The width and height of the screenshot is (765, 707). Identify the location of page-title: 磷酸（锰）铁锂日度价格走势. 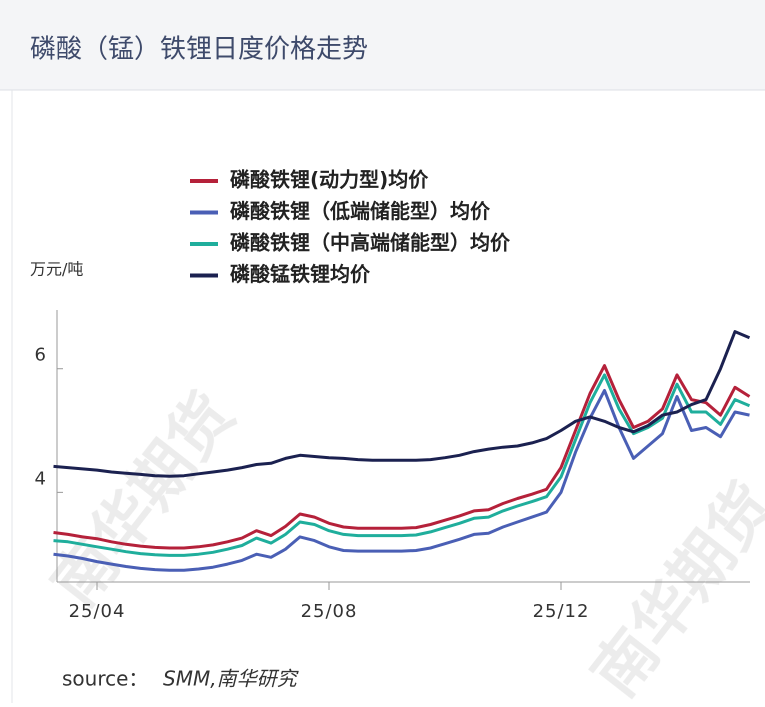
(199, 50).